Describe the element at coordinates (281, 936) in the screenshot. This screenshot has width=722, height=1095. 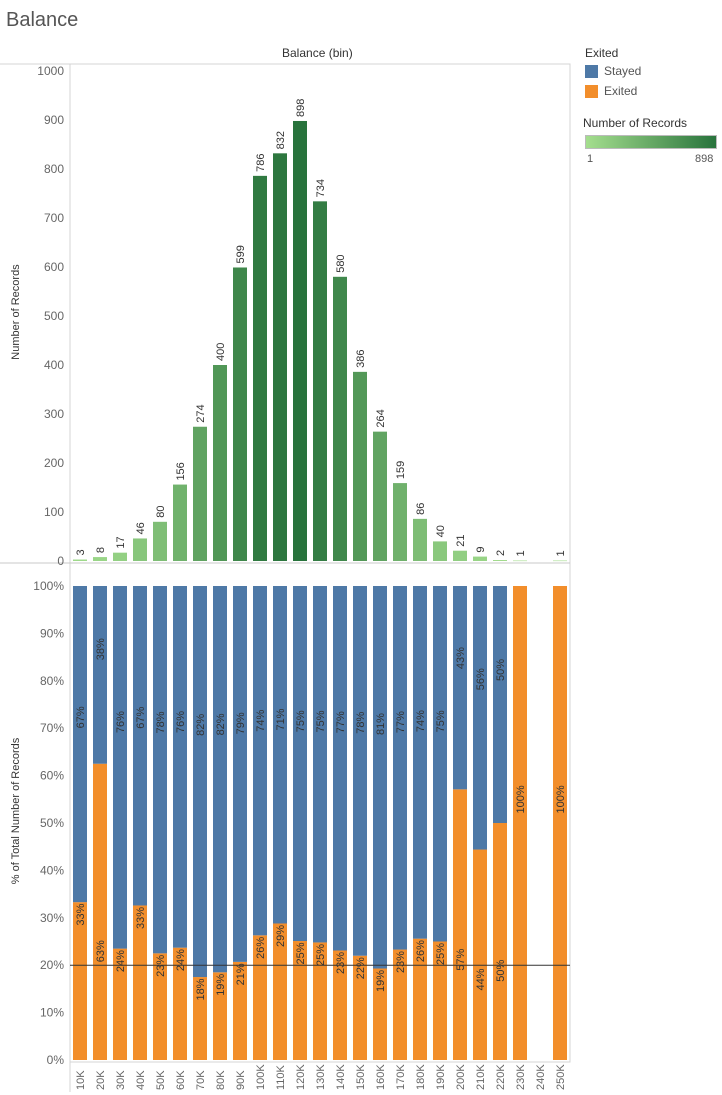
I see `exited-pct-label: 29%` at that location.